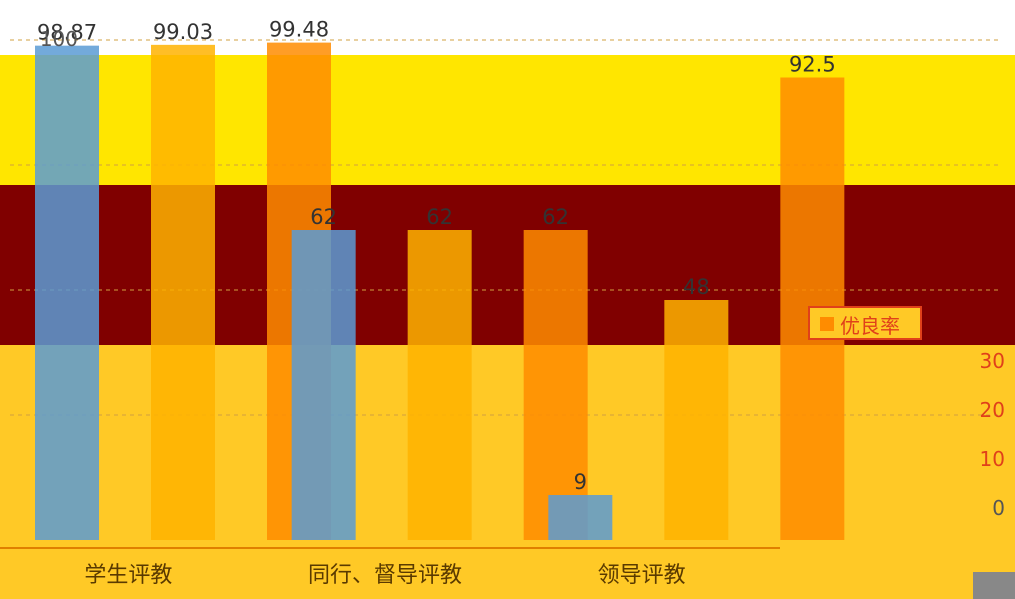  What do you see at coordinates (992, 459) in the screenshot?
I see `y-right-tick-label: 10` at bounding box center [992, 459].